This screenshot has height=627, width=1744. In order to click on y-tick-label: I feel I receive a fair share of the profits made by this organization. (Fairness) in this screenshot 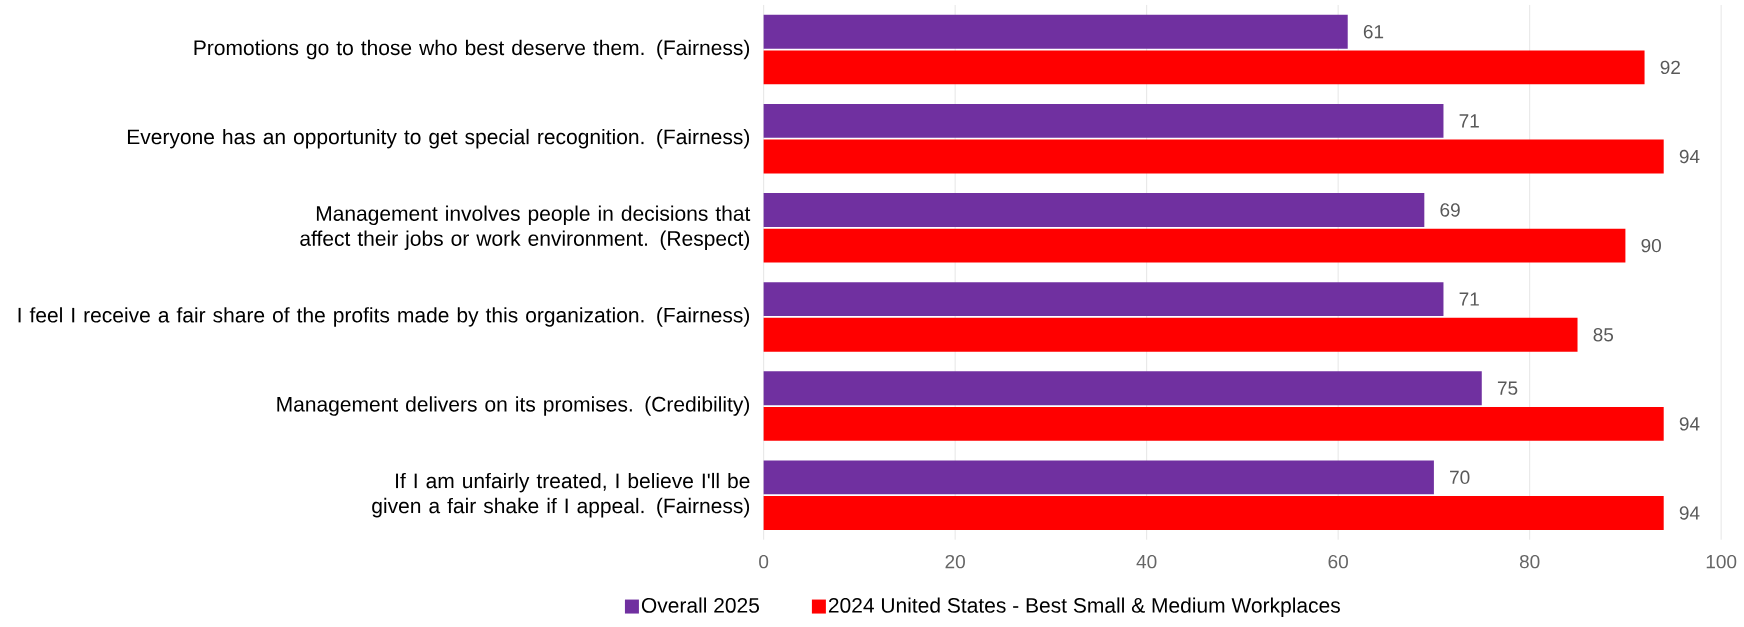, I will do `click(384, 317)`.